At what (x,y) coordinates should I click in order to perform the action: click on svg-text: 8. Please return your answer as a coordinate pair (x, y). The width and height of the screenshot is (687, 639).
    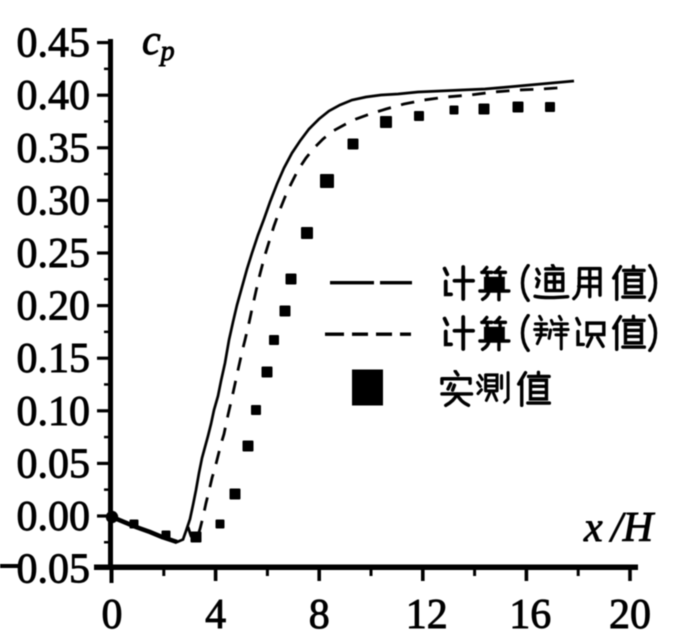
    Looking at the image, I should click on (319, 615).